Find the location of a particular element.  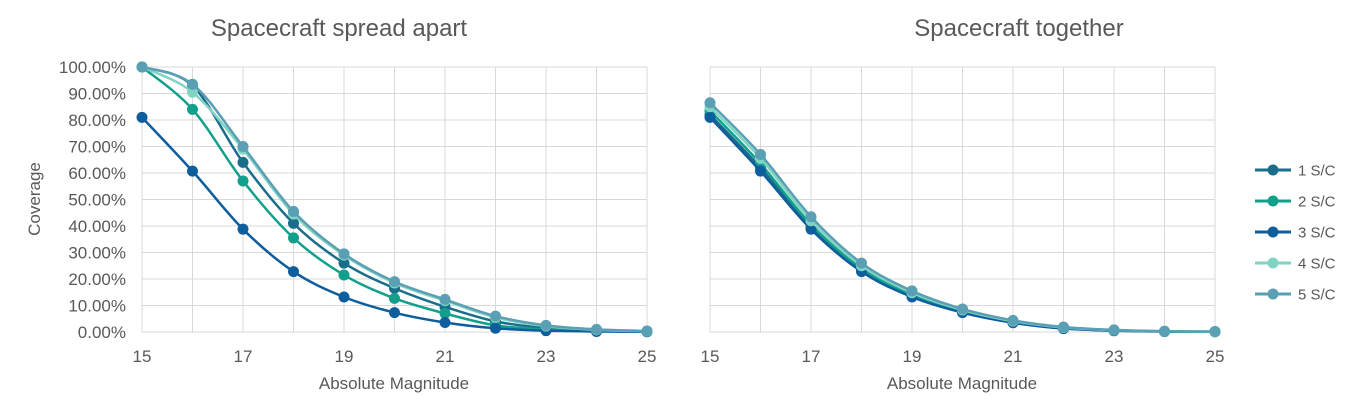

legend-entry: 5 S/C is located at coordinates (1295, 295).